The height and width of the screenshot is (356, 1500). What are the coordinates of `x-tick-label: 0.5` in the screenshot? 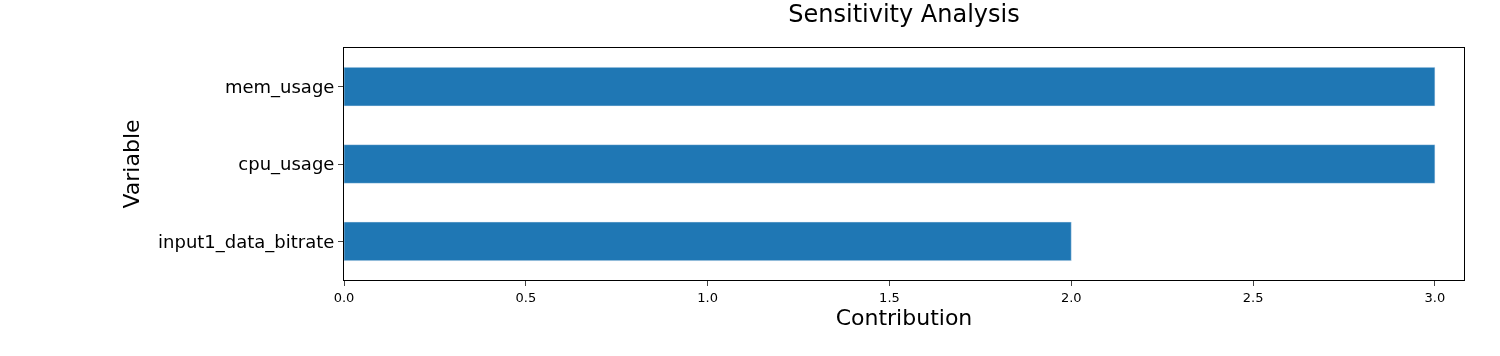 It's located at (526, 297).